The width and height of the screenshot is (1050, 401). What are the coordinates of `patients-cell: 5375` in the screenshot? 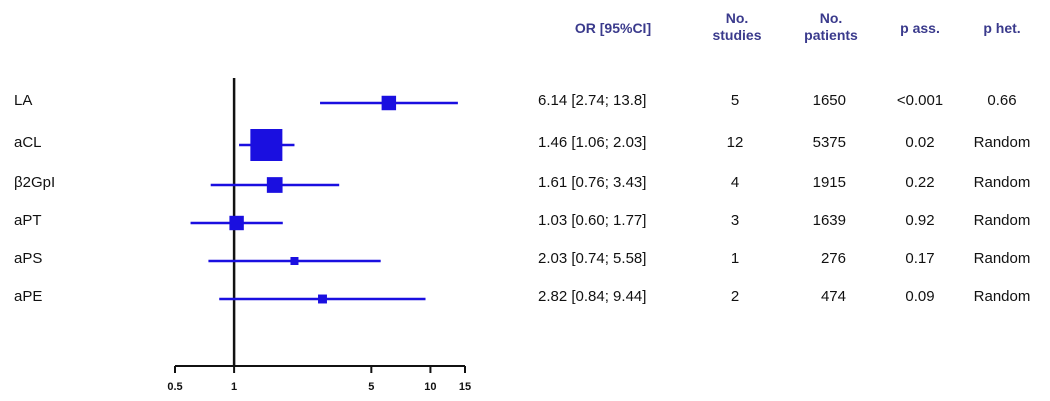 It's located at (829, 142).